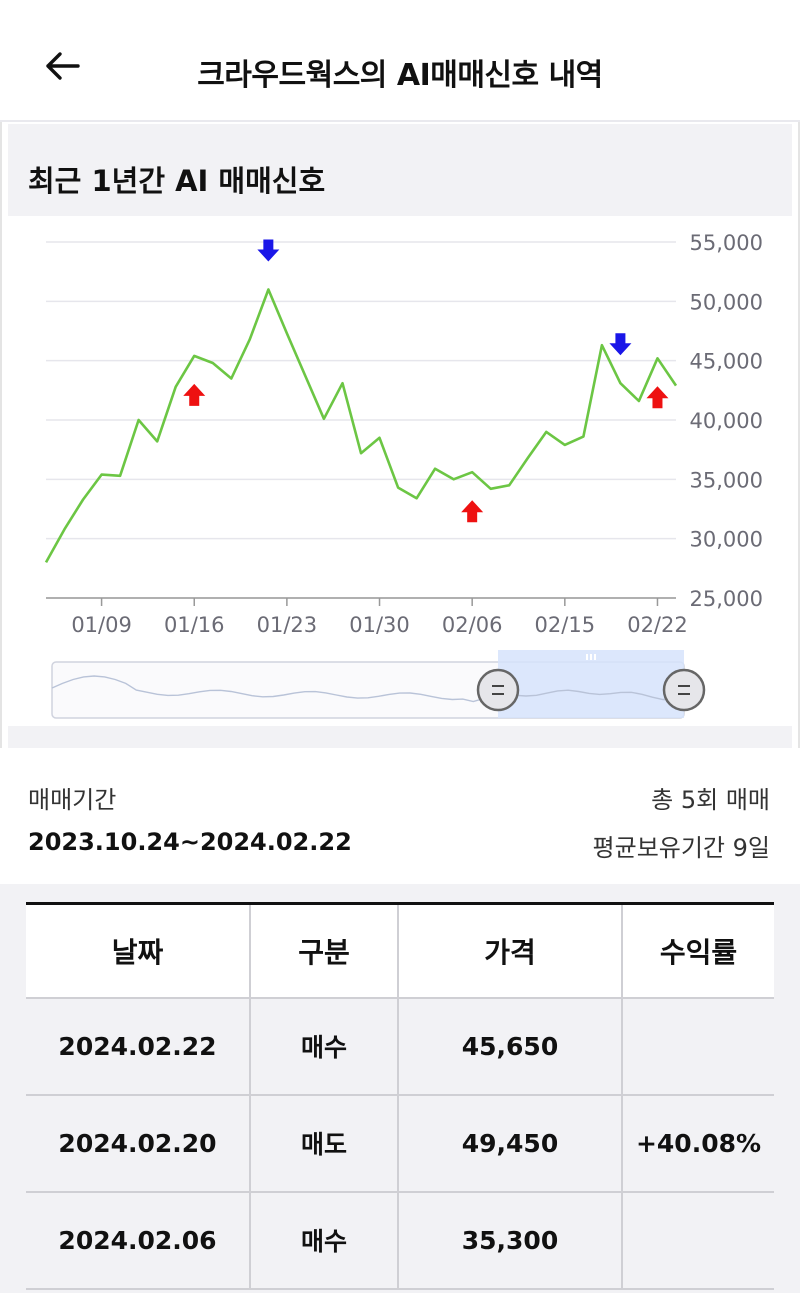 This screenshot has height=1293, width=800. Describe the element at coordinates (565, 625) in the screenshot. I see `x-tick-label: 02/15` at that location.